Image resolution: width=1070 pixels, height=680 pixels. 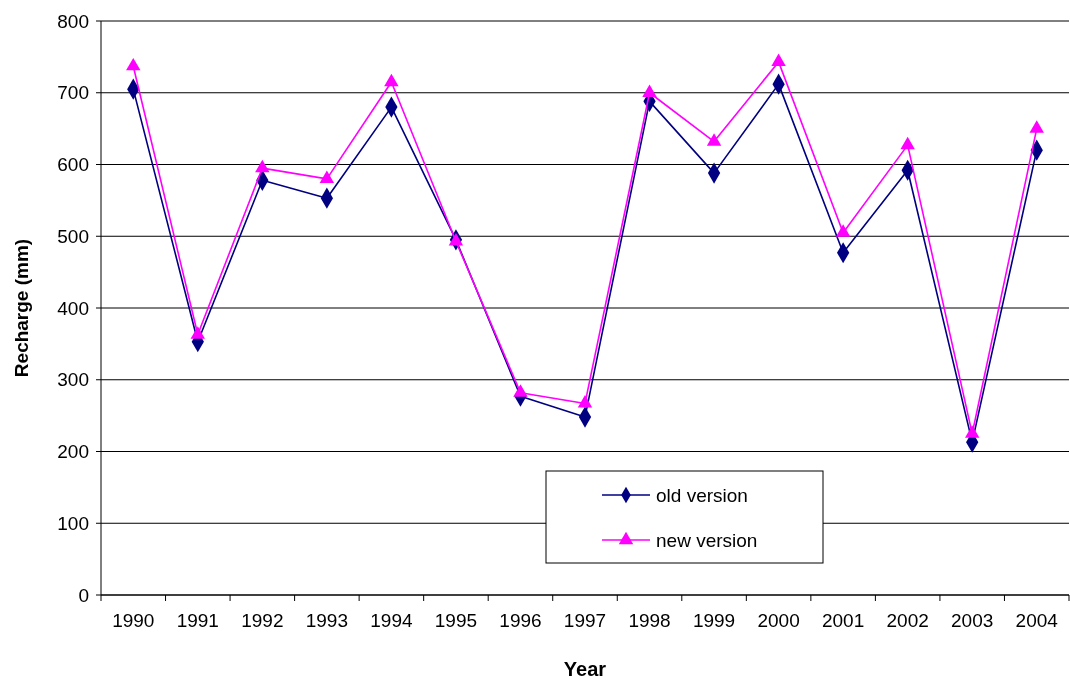 I want to click on legend-label: old version, so click(x=702, y=495).